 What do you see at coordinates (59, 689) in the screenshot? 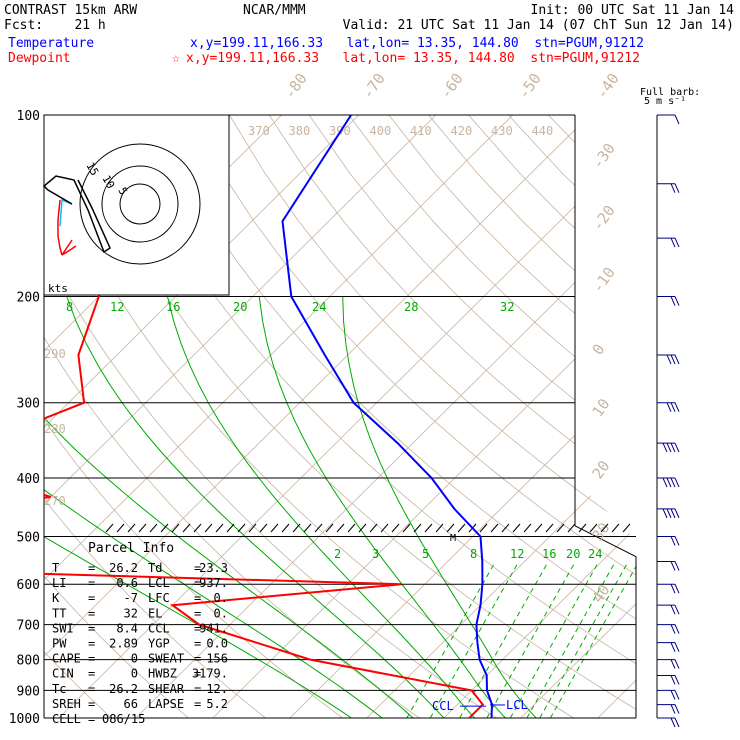
I see `parcel-label-tc: Tc` at bounding box center [59, 689].